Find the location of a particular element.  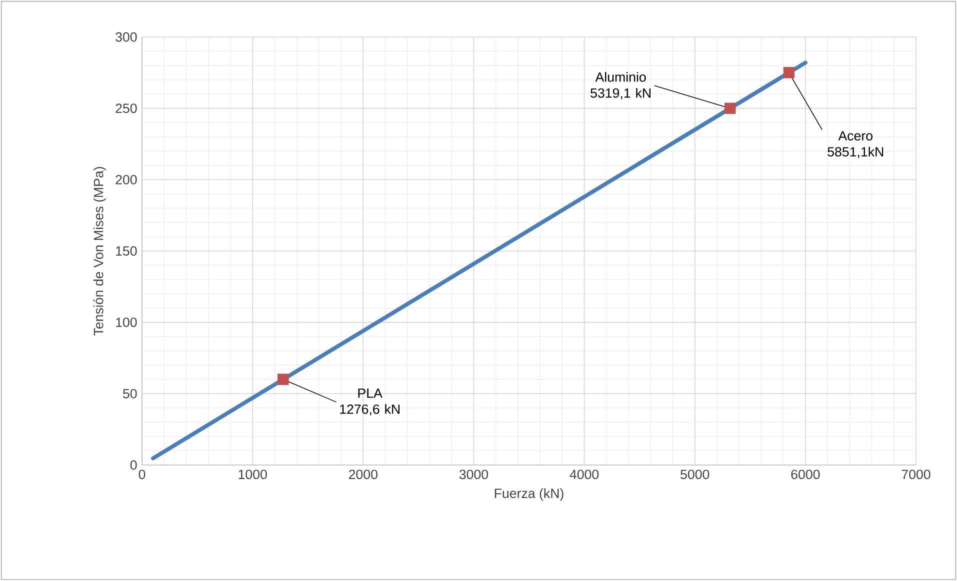

x-tick-label: 7000 is located at coordinates (916, 475).